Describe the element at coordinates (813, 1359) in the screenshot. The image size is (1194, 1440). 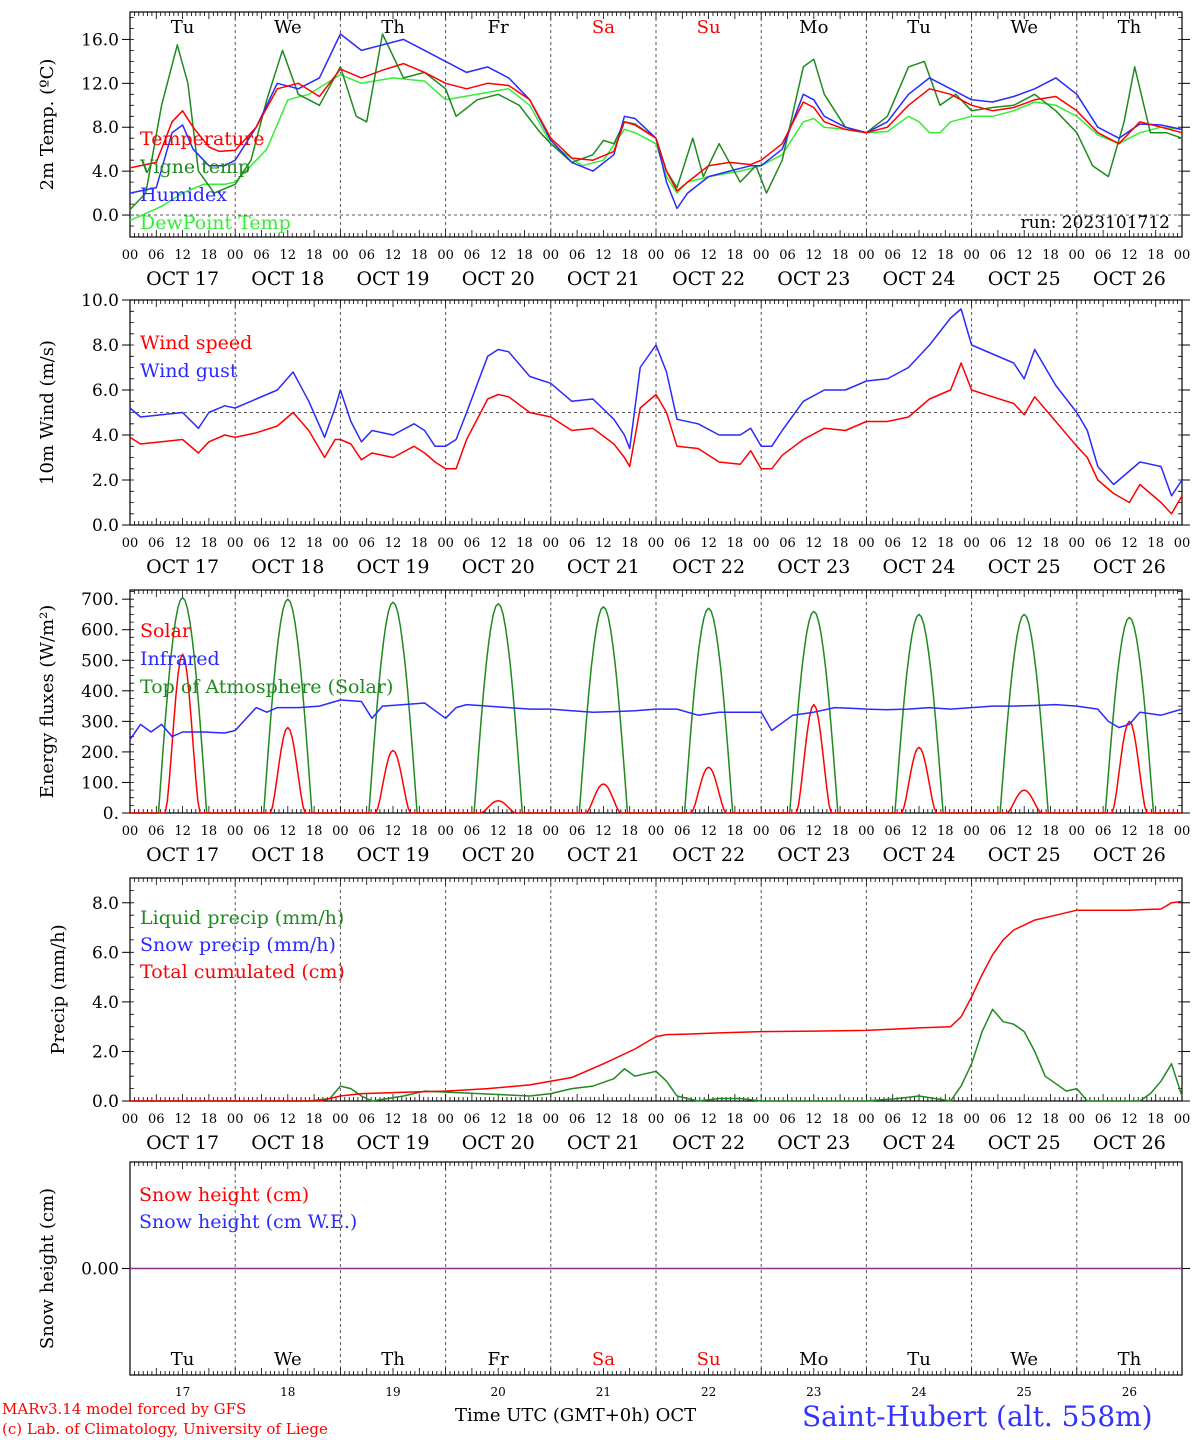
I see `day-name-bottom: Mo` at that location.